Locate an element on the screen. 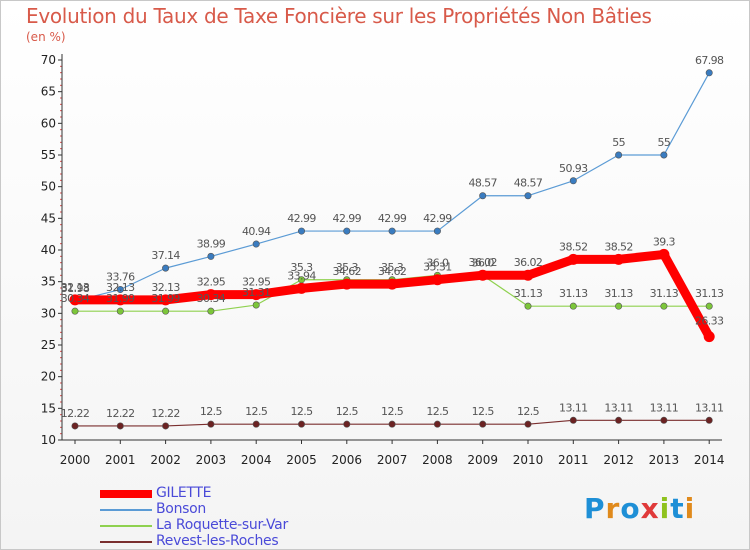 The image size is (750, 550). data-label: 40.94 is located at coordinates (256, 231).